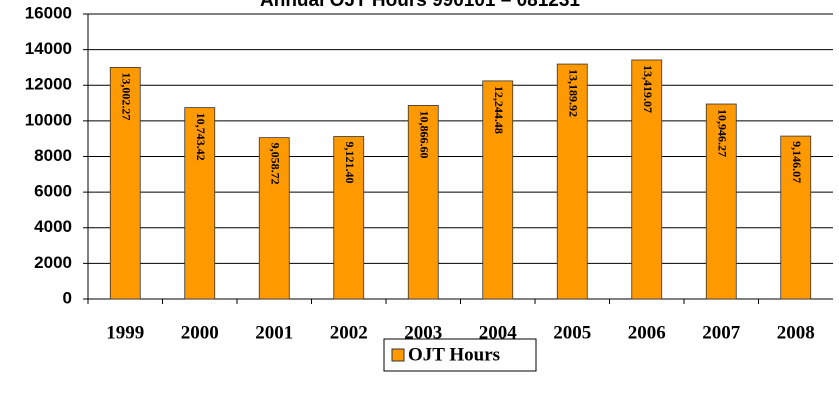 This screenshot has width=839, height=401. I want to click on x-tick-label: 2007, so click(721, 332).